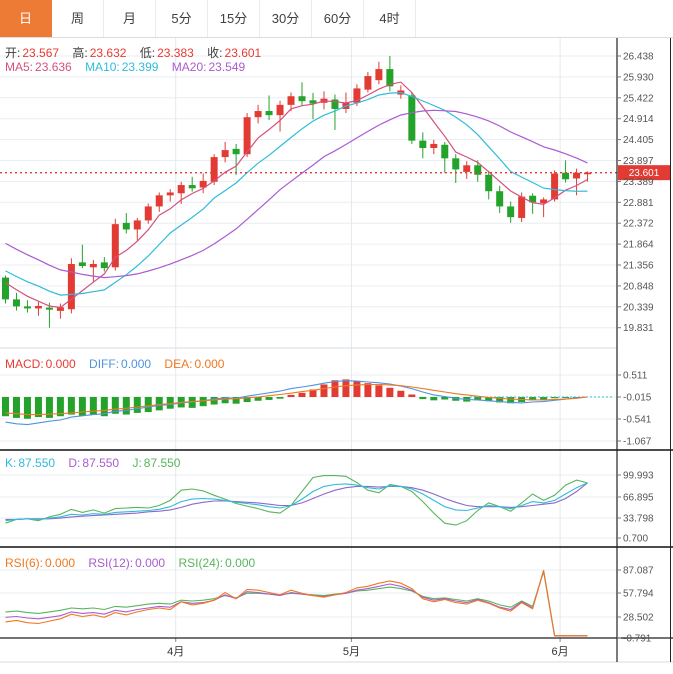 The image size is (673, 674). I want to click on kdj-j-line, so click(296, 500).